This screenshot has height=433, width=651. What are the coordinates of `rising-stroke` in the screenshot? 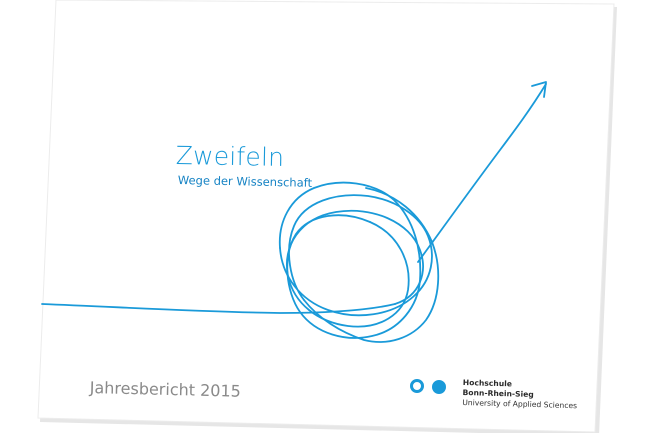 It's located at (482, 173).